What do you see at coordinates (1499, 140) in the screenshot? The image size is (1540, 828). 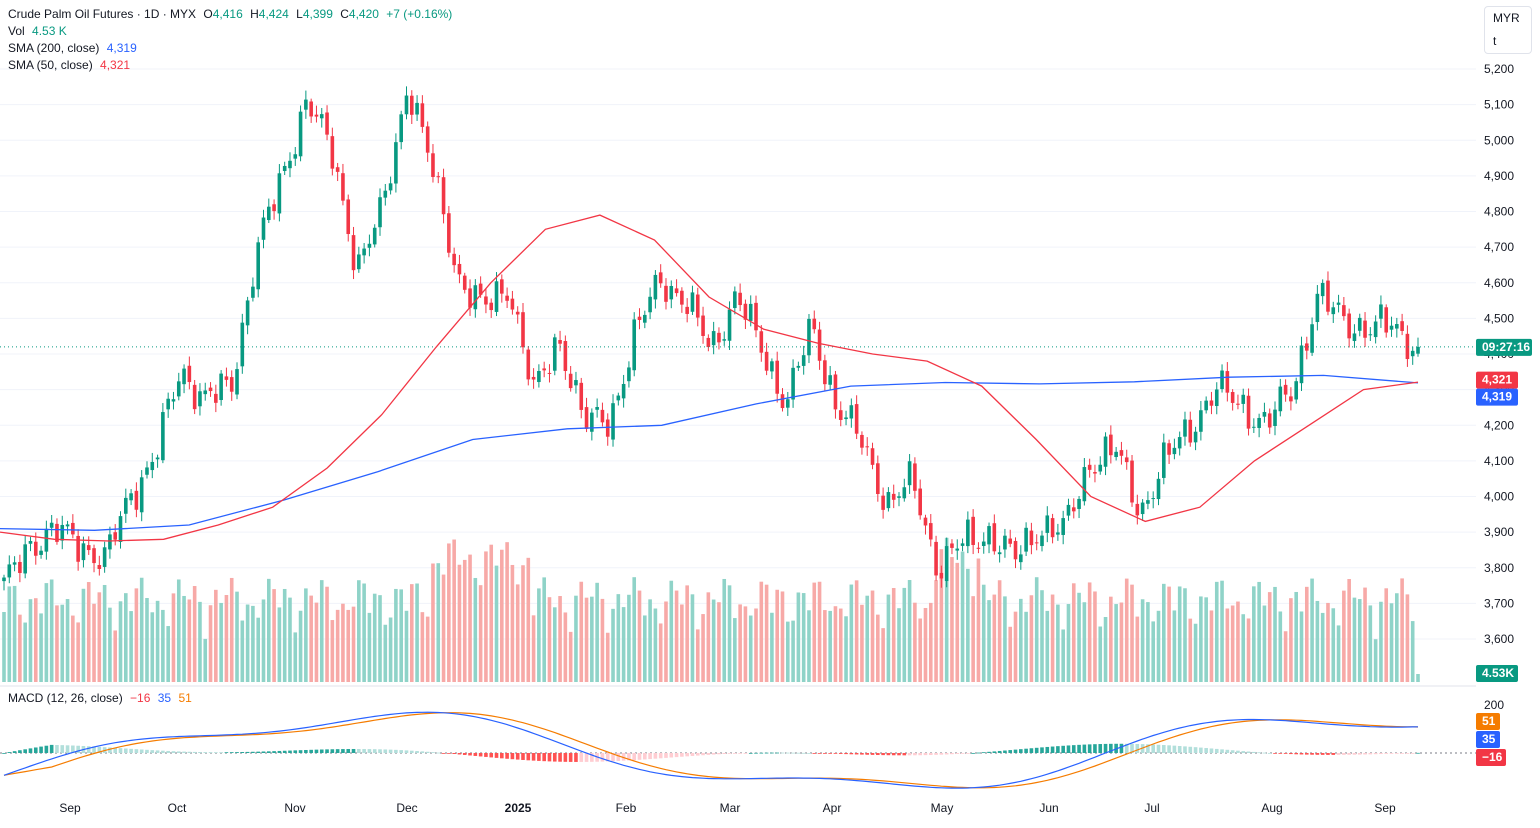 I see `price-axis-label: 5,000` at bounding box center [1499, 140].